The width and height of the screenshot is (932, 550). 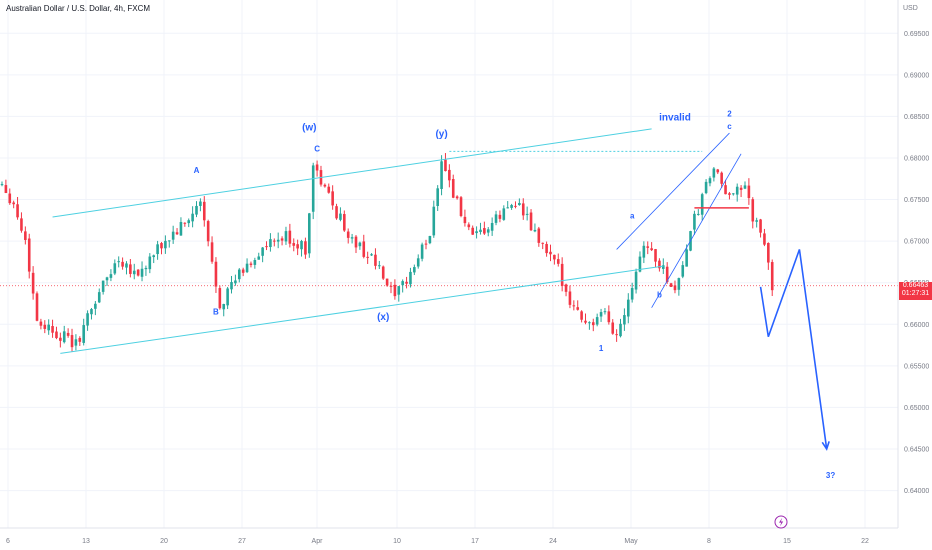 I want to click on price-tick-label: 0.65000, so click(x=916, y=408).